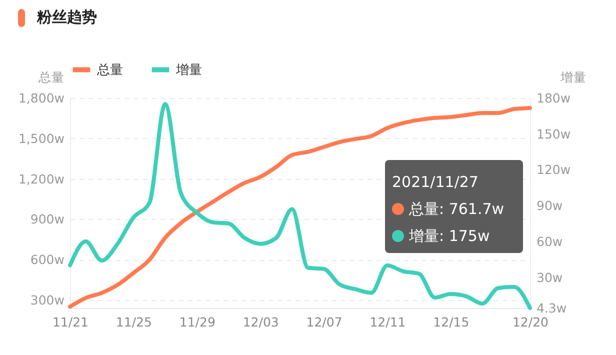 Image resolution: width=616 pixels, height=355 pixels. Describe the element at coordinates (456, 209) in the screenshot. I see `annotation: 总量: 761.7w` at that location.